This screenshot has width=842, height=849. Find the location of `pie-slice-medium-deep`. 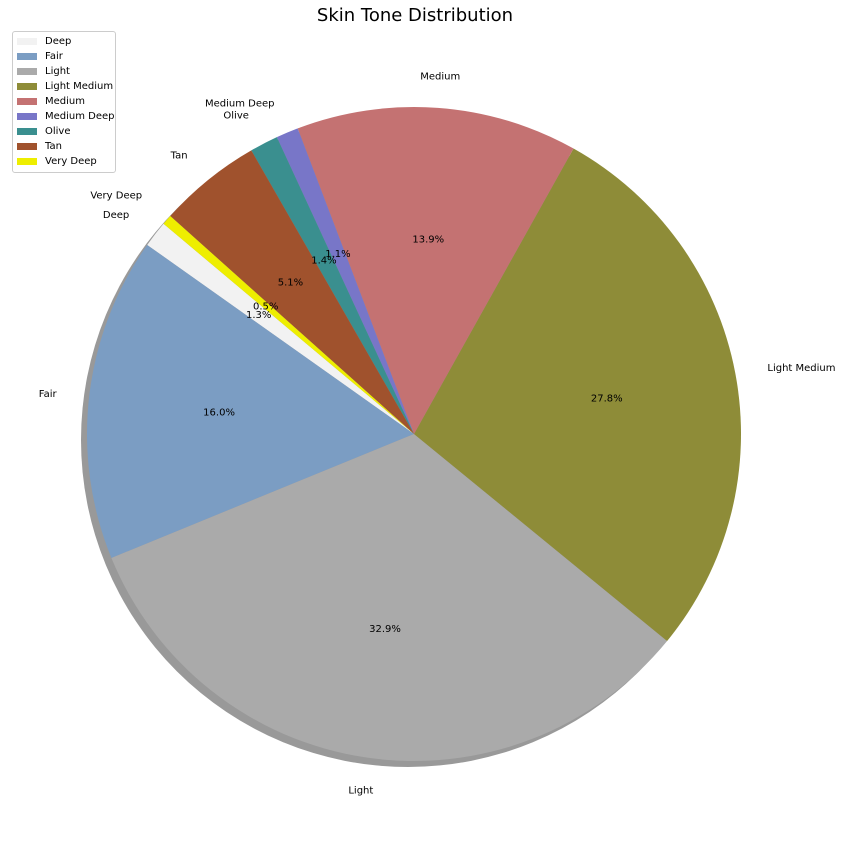

pie-slice-medium-deep is located at coordinates (345, 281).